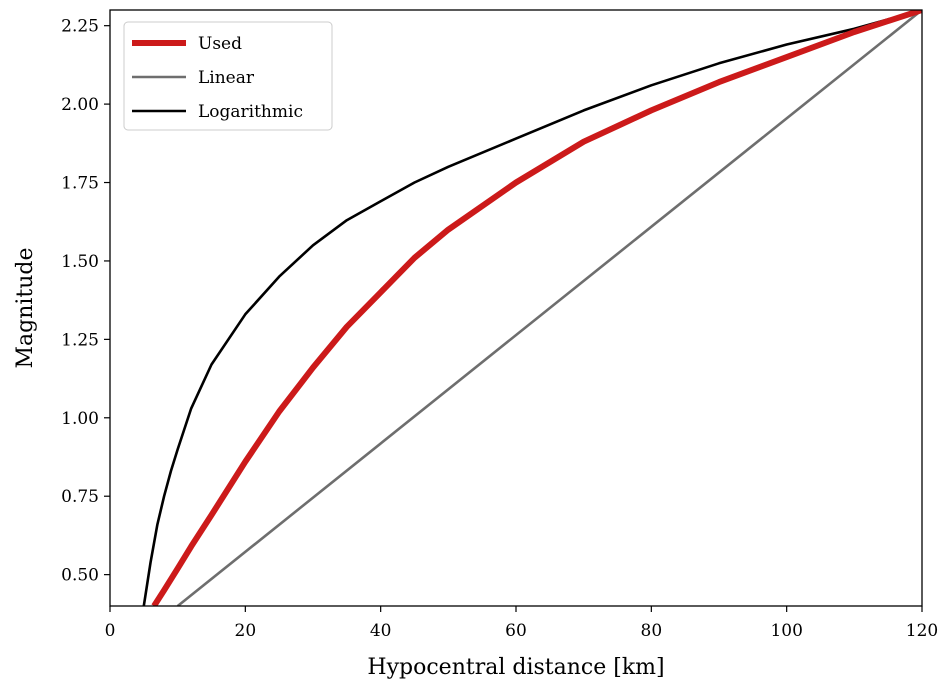  I want to click on y-tick-label: 1.50, so click(80, 262).